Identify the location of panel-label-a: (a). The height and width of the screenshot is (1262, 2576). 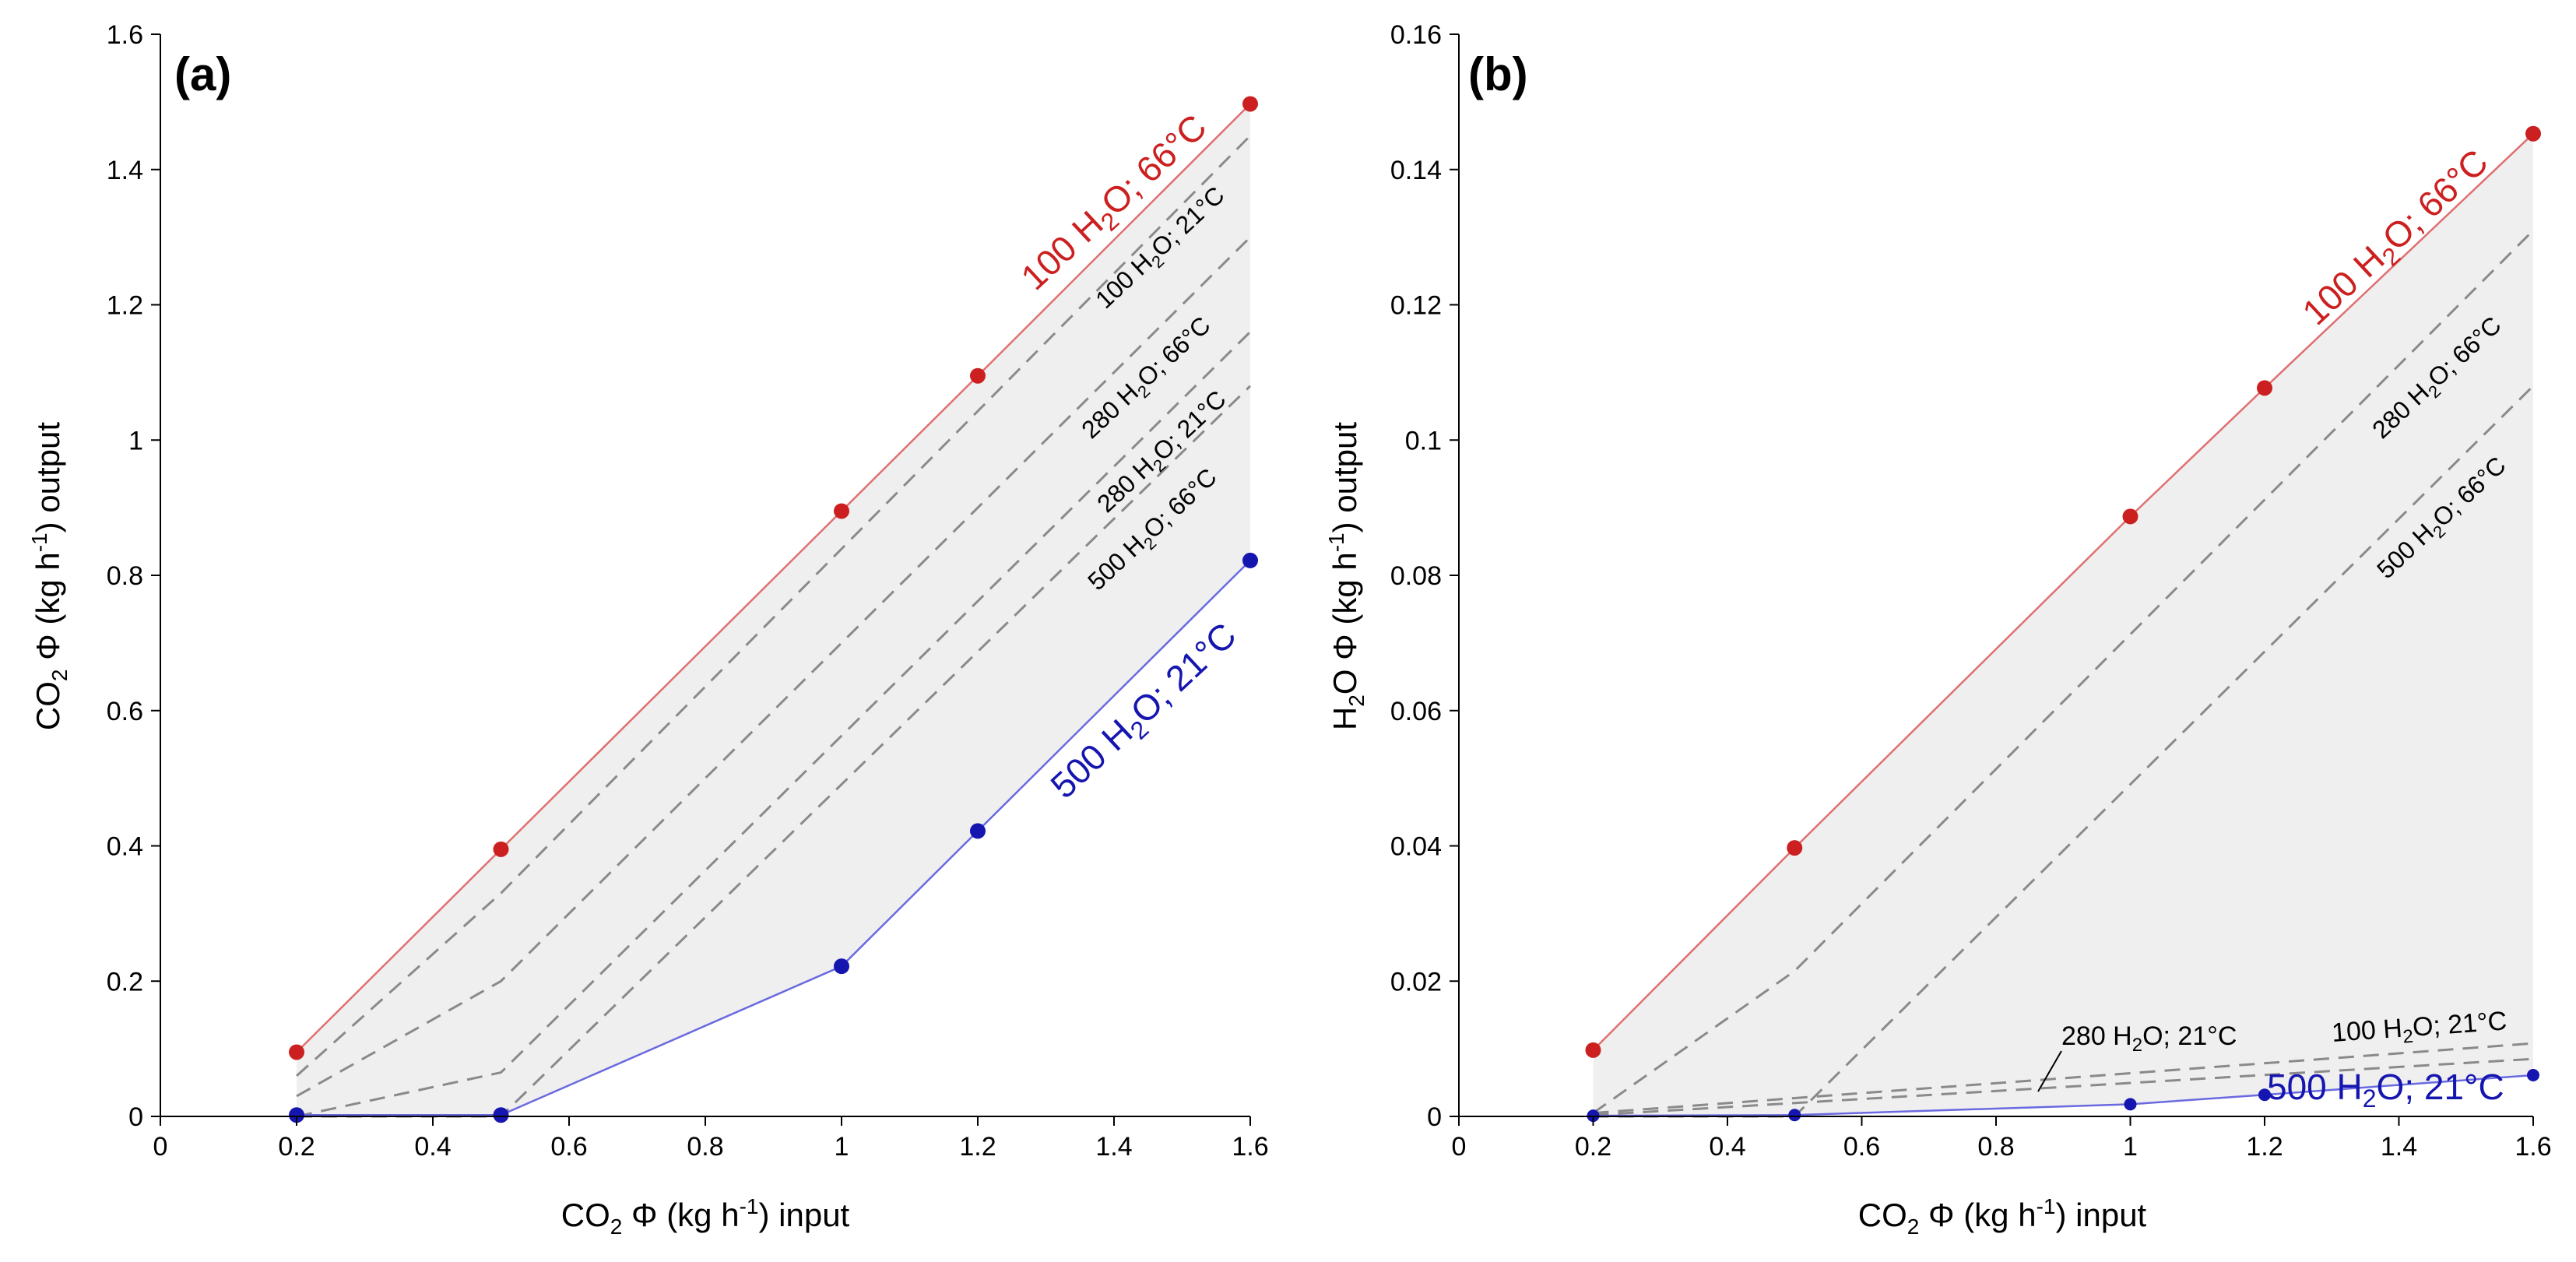
(202, 74).